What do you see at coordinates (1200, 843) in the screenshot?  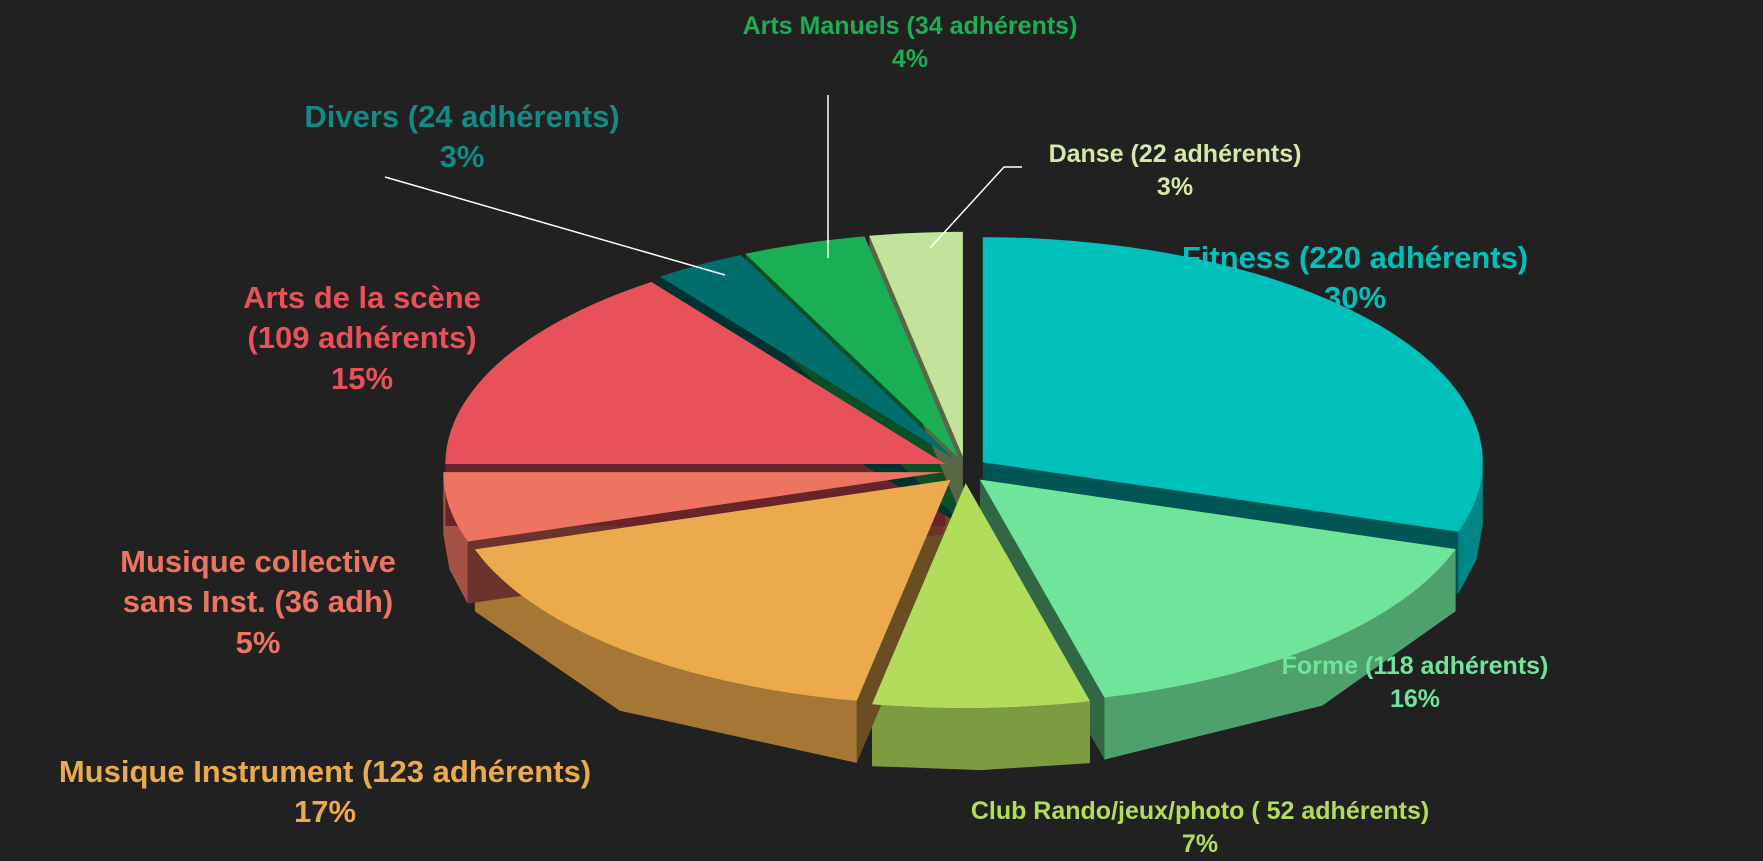 I see `slice-percent: 7%` at bounding box center [1200, 843].